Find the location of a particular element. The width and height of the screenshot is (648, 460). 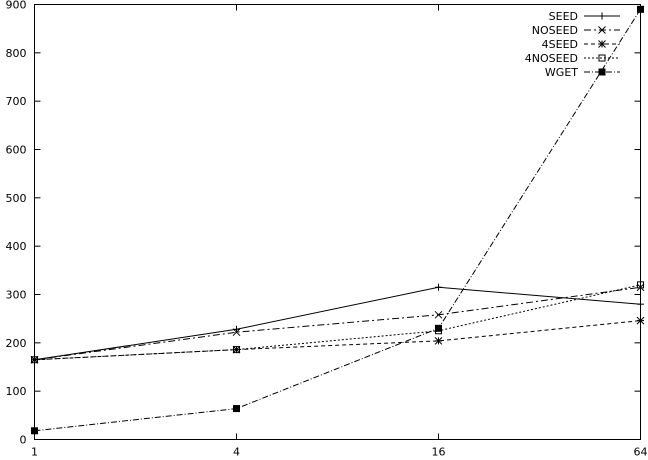

y-tick-label: 500 is located at coordinates (16, 198).